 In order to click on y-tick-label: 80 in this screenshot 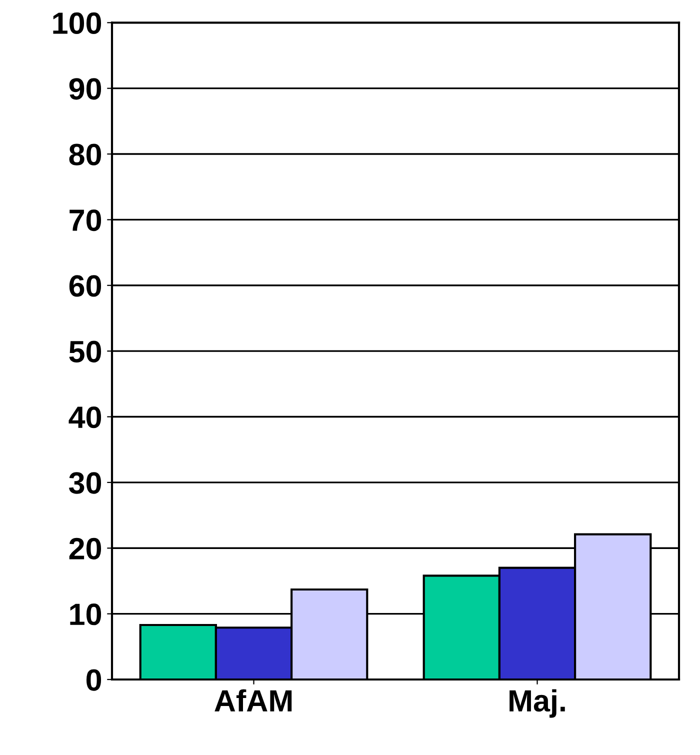, I will do `click(85, 155)`.